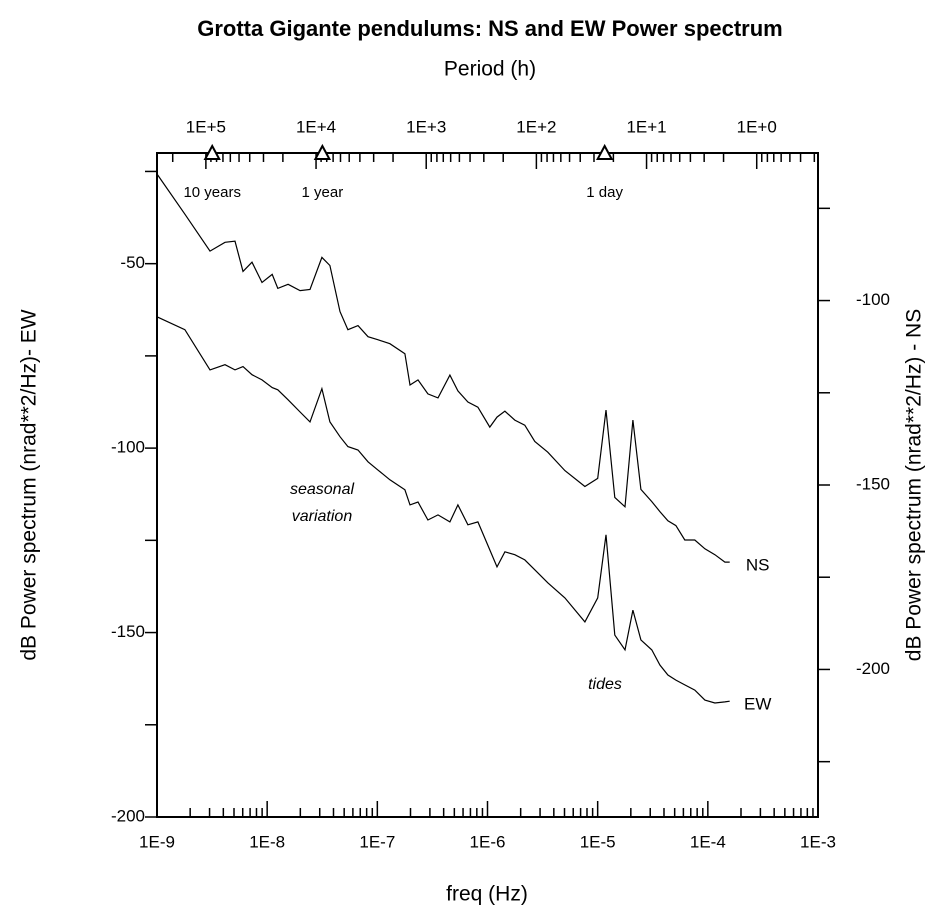 The width and height of the screenshot is (932, 910). What do you see at coordinates (873, 299) in the screenshot?
I see `y2ticks-label: -100` at bounding box center [873, 299].